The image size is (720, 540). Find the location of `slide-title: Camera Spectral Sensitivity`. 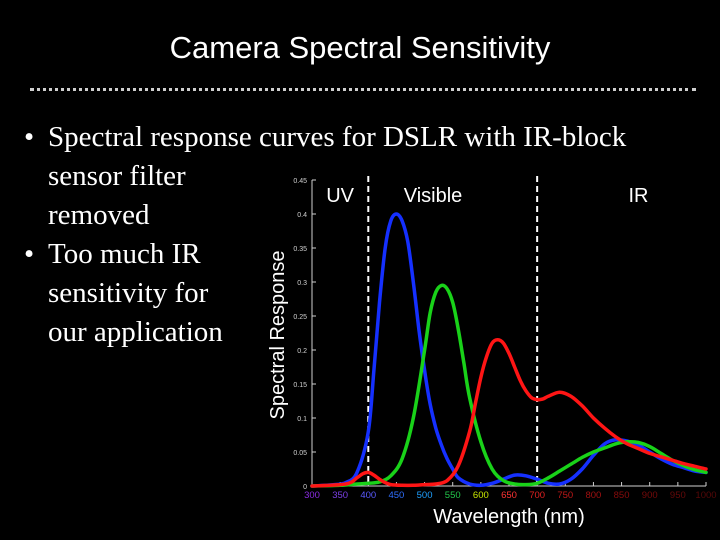

slide-title: Camera Spectral Sensitivity is located at coordinates (360, 47).